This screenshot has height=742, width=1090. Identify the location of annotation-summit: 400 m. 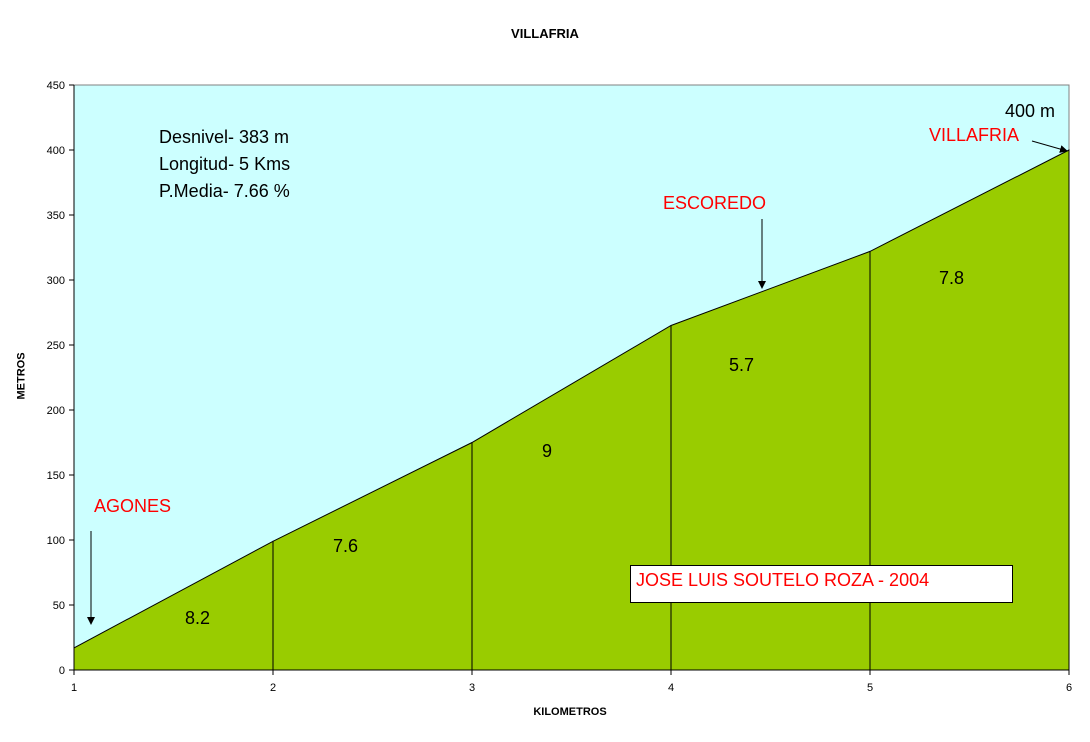
(1030, 111).